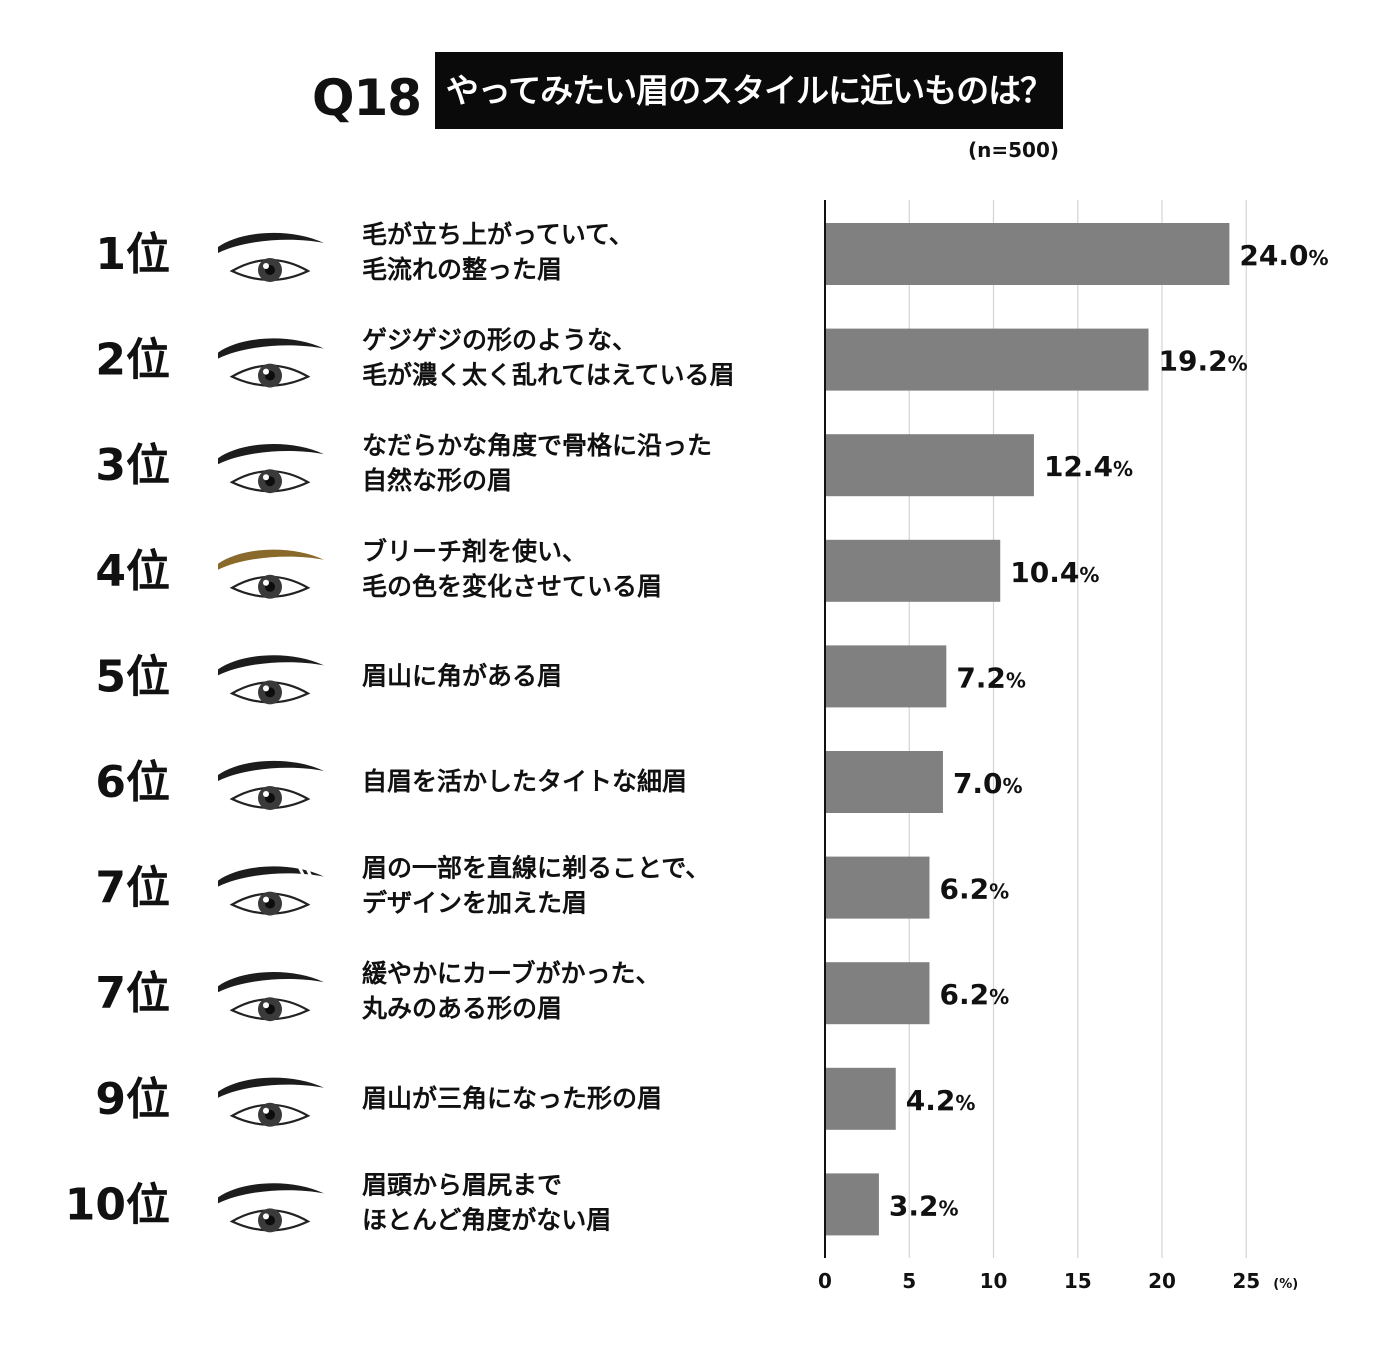 Image resolution: width=1391 pixels, height=1350 pixels. I want to click on chart-row: 6位 自眉を活かしたタイトな細眉 7.0%, so click(559, 782).